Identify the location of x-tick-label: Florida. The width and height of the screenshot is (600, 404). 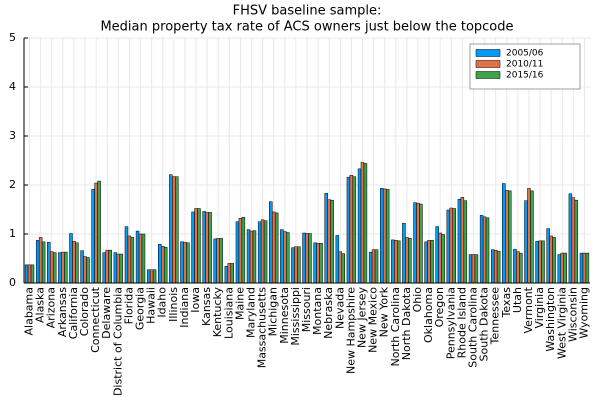
(128, 305).